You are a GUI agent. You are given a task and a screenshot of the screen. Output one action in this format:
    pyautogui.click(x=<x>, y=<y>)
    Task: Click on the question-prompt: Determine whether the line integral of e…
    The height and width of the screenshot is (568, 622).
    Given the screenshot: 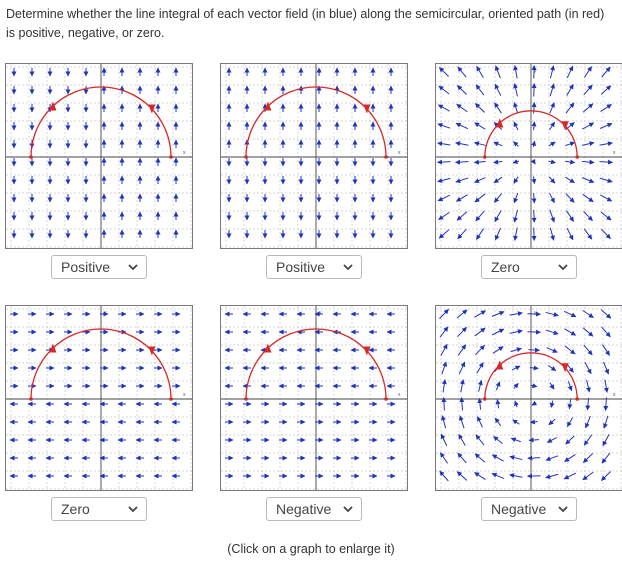 What is the action you would take?
    pyautogui.click(x=305, y=23)
    